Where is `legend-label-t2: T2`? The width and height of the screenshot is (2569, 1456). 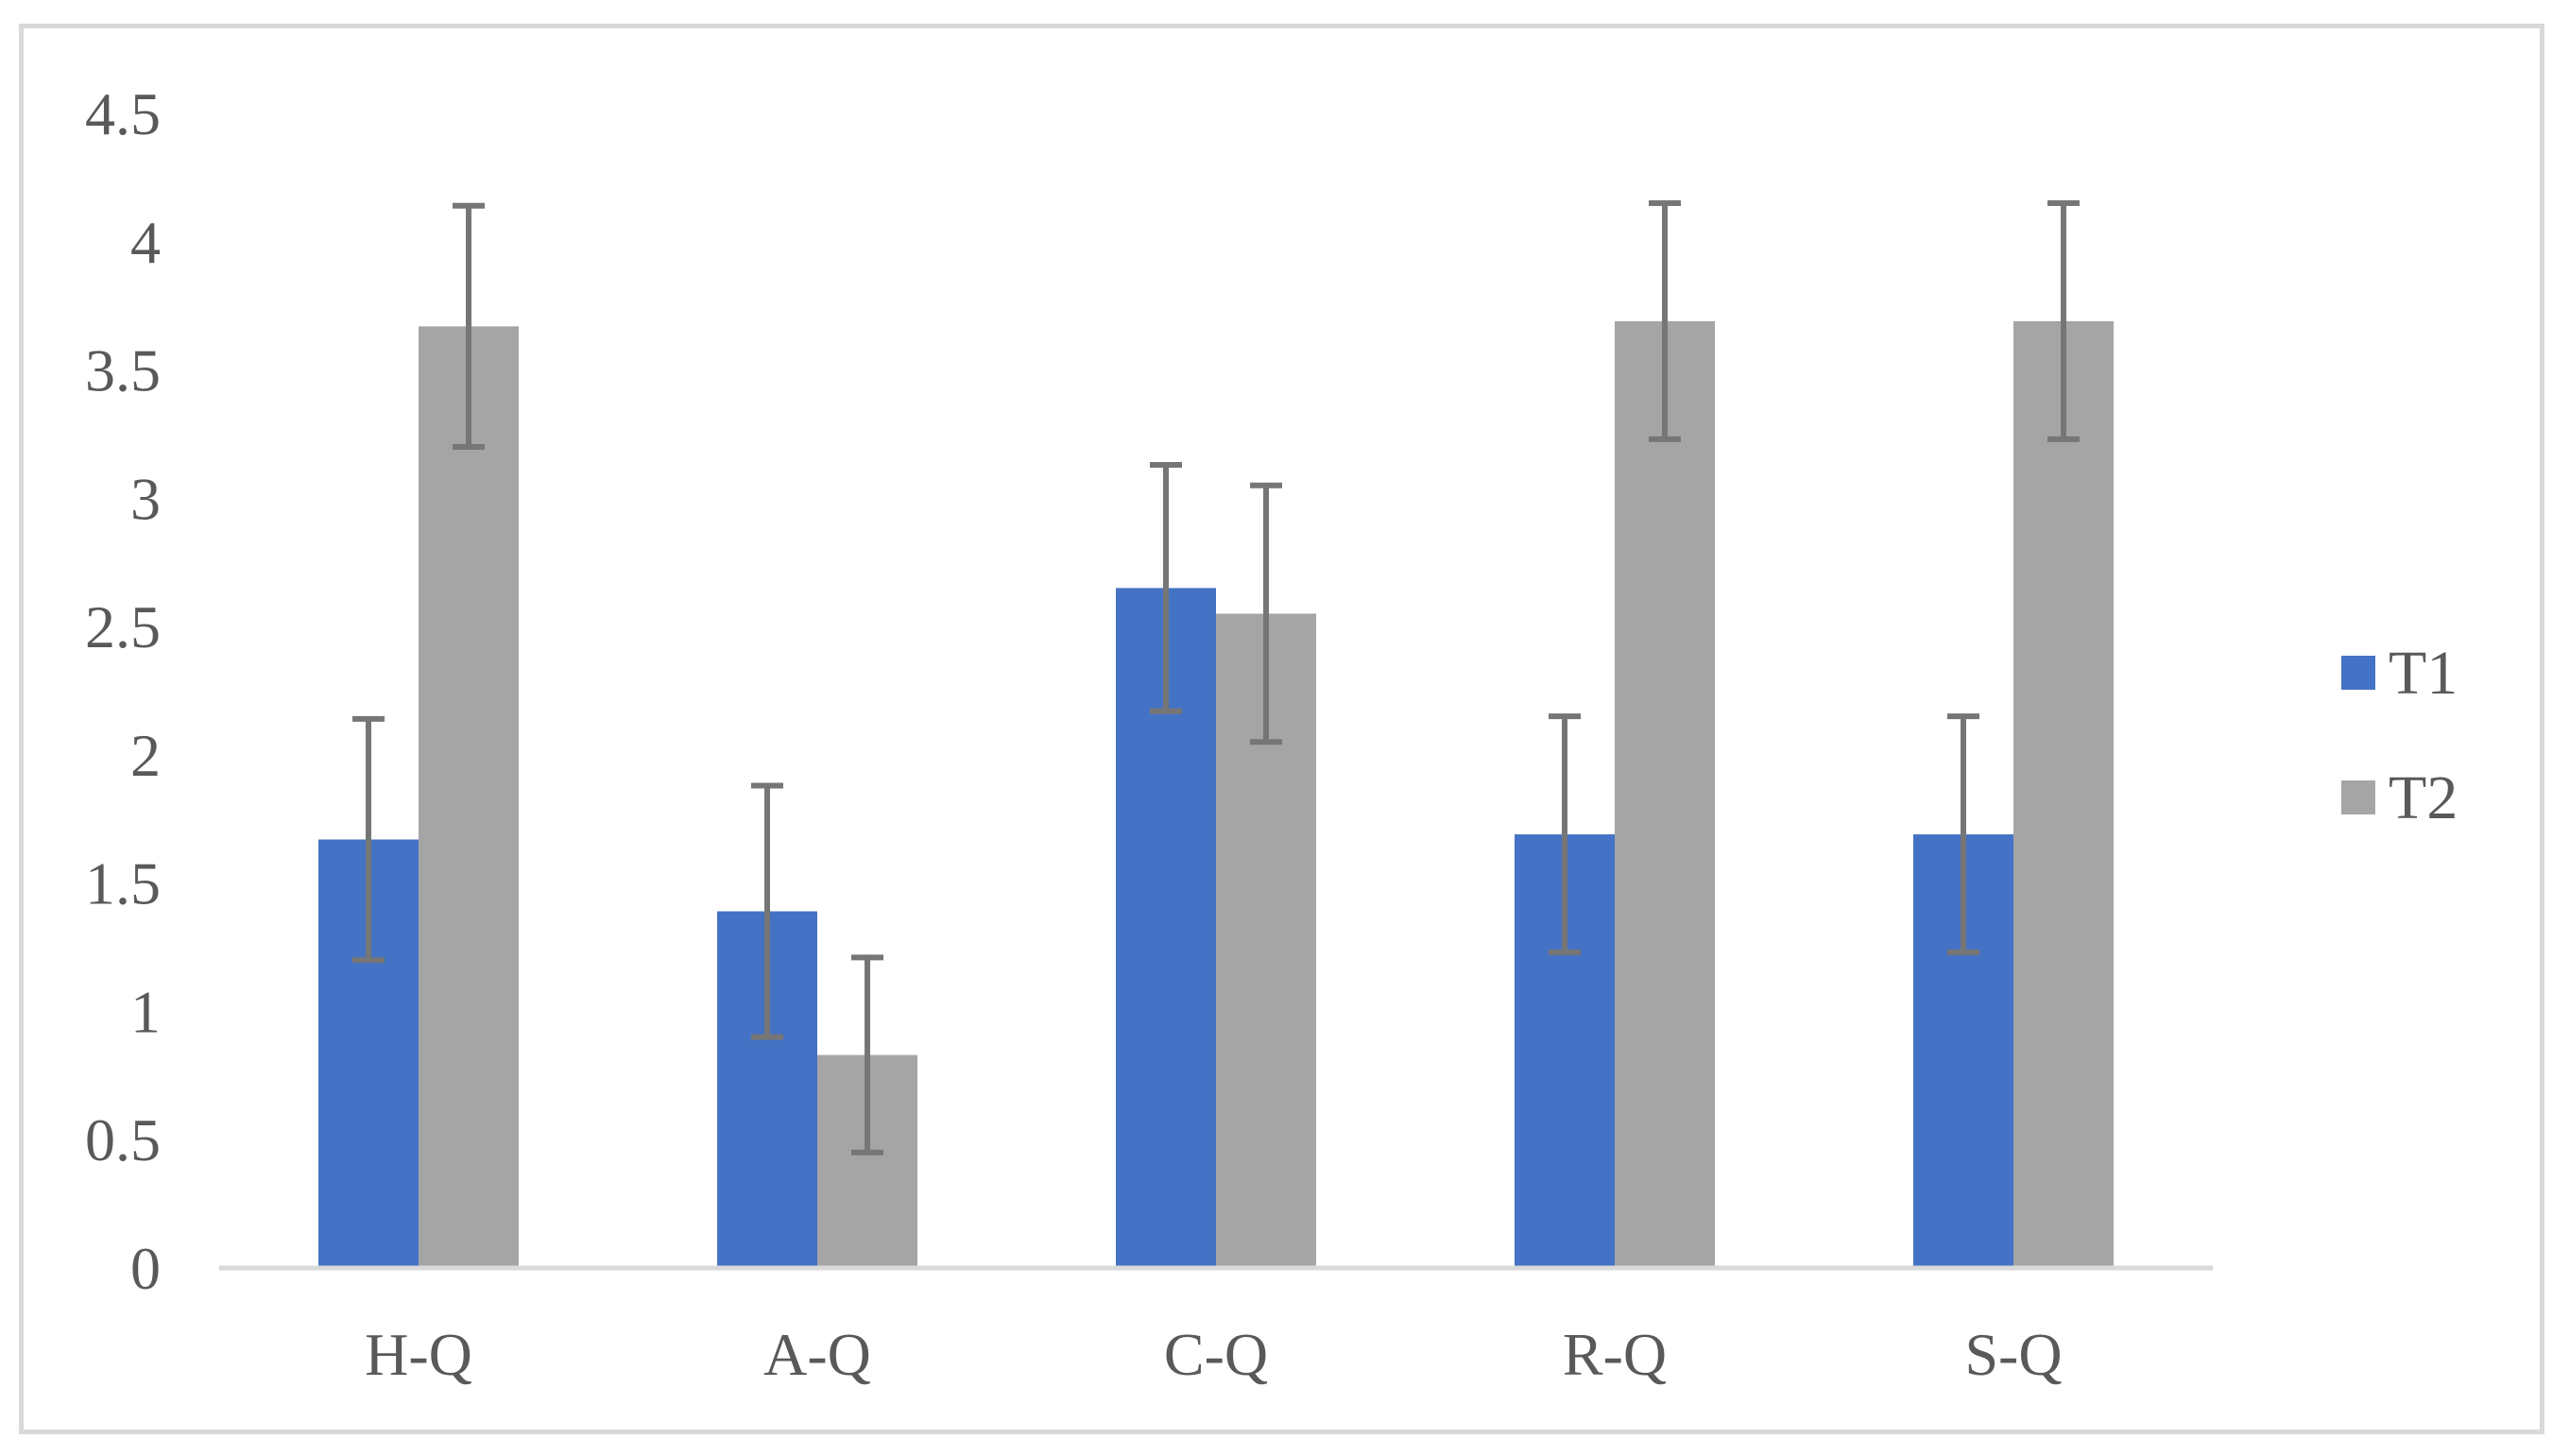 legend-label-t2: T2 is located at coordinates (2423, 797).